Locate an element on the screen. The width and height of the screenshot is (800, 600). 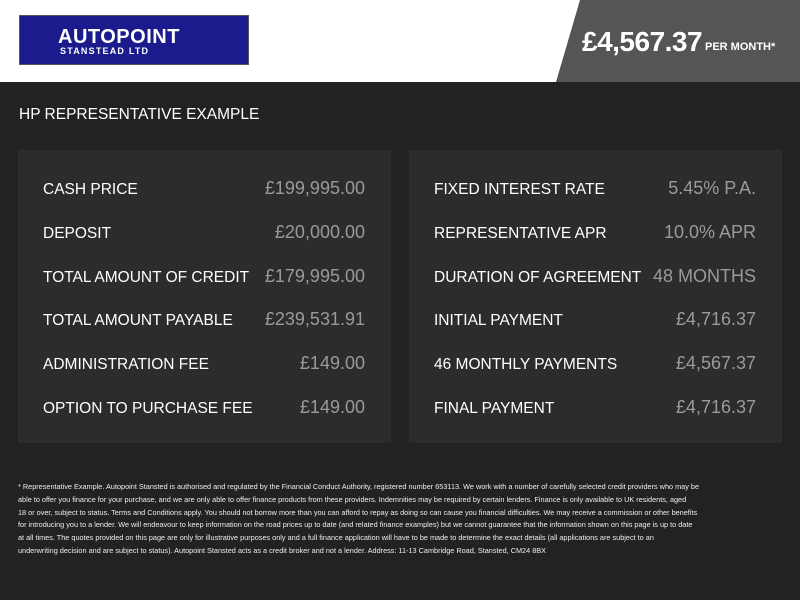
finance-row: CASH PRICE £199,995.00 is located at coordinates (204, 190).